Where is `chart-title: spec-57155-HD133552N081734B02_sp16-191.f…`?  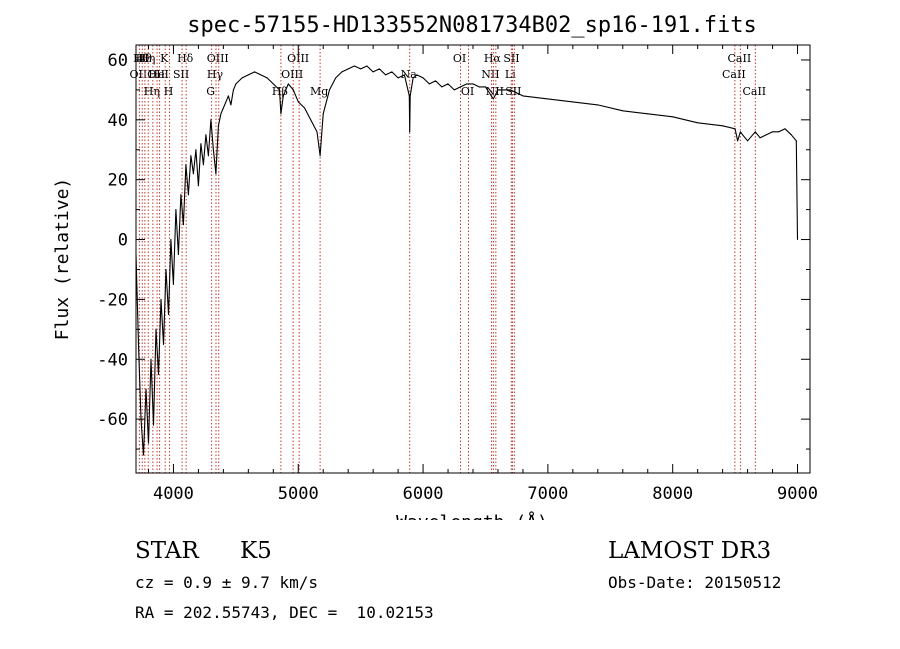
chart-title: spec-57155-HD133552N081734B02_sp16-191.f… is located at coordinates (472, 25).